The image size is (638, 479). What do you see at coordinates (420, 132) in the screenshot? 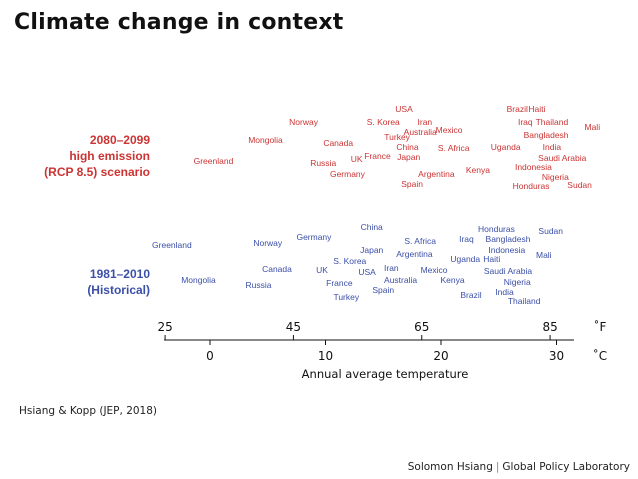
I see `future-country-label-australia: Australia` at bounding box center [420, 132].